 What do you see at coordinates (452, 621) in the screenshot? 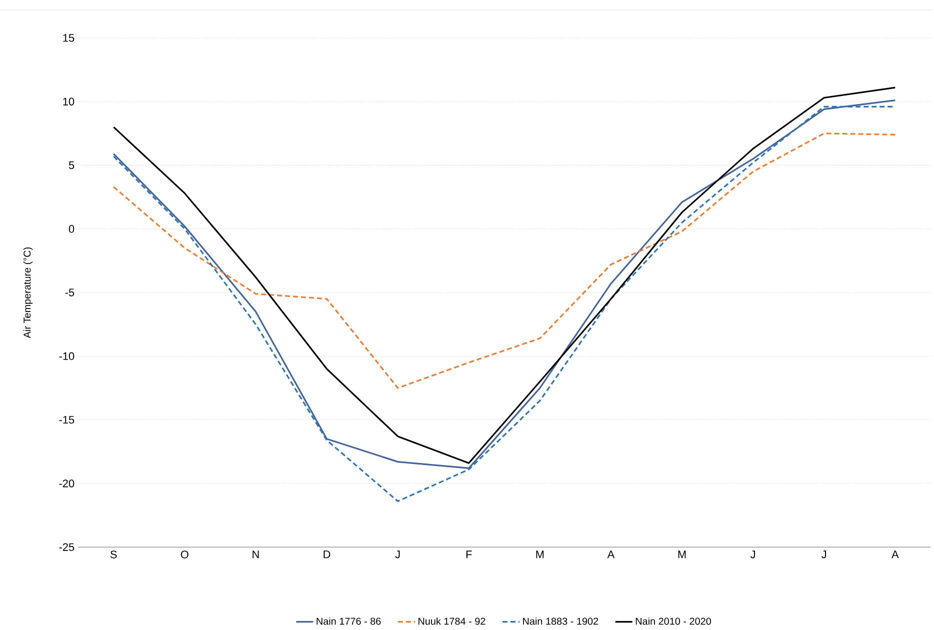
I see `legend-label: Nuuk 1784 - 92` at bounding box center [452, 621].